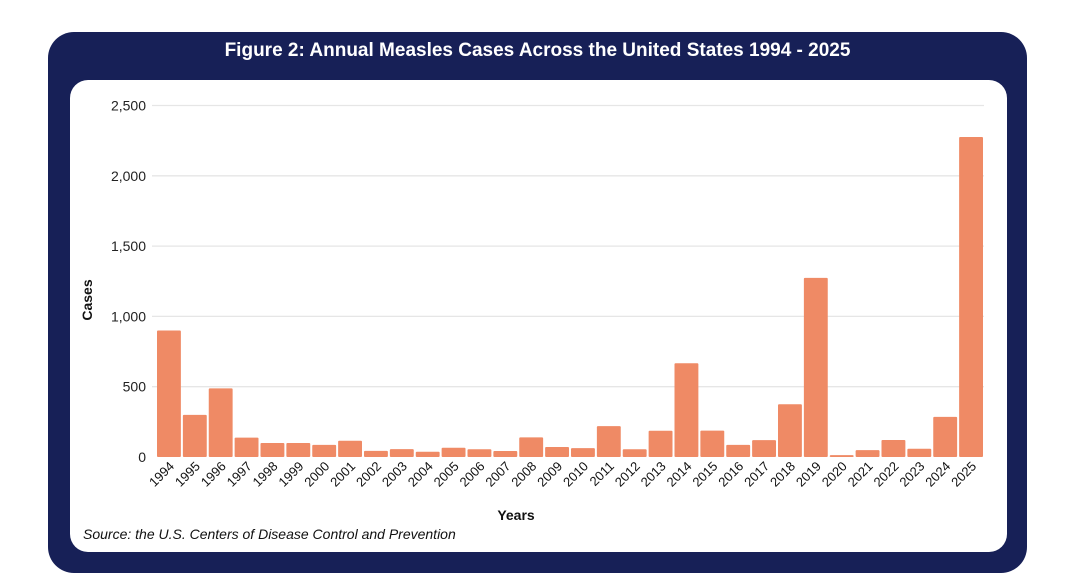  What do you see at coordinates (239, 474) in the screenshot?
I see `x-tick-label: 1997` at bounding box center [239, 474].